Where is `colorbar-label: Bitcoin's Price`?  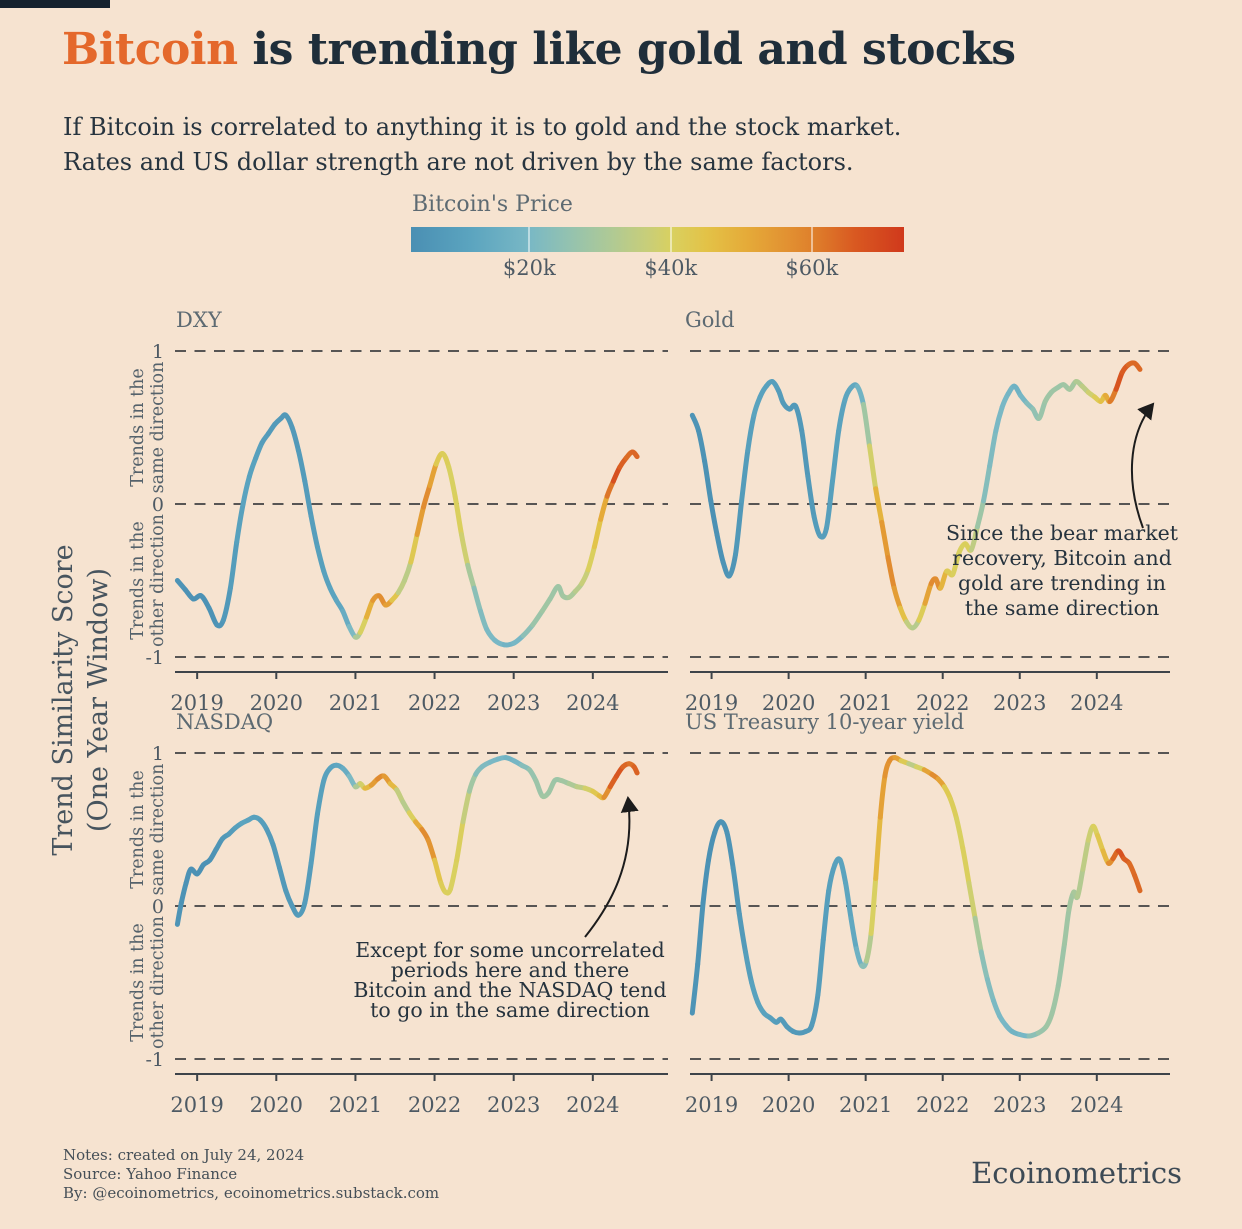
colorbar-label: Bitcoin's Price is located at coordinates (492, 204).